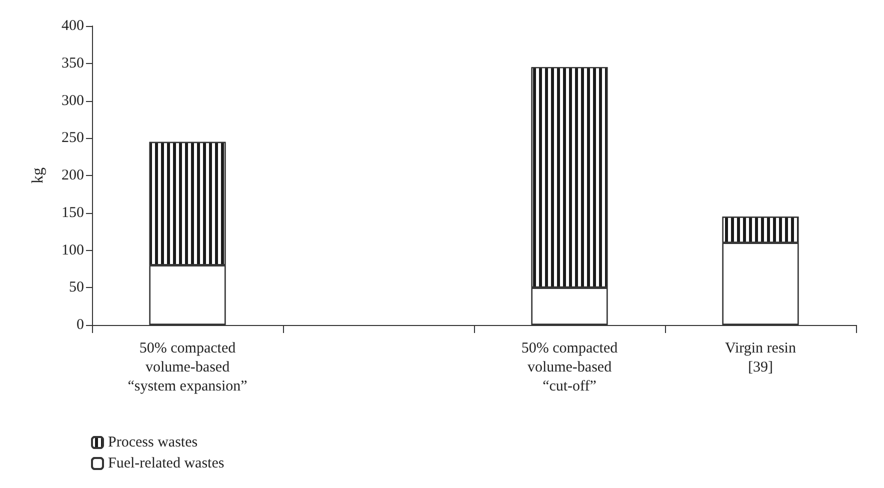 The image size is (884, 488). I want to click on x-tick-label: Virgin resin [39], so click(760, 358).